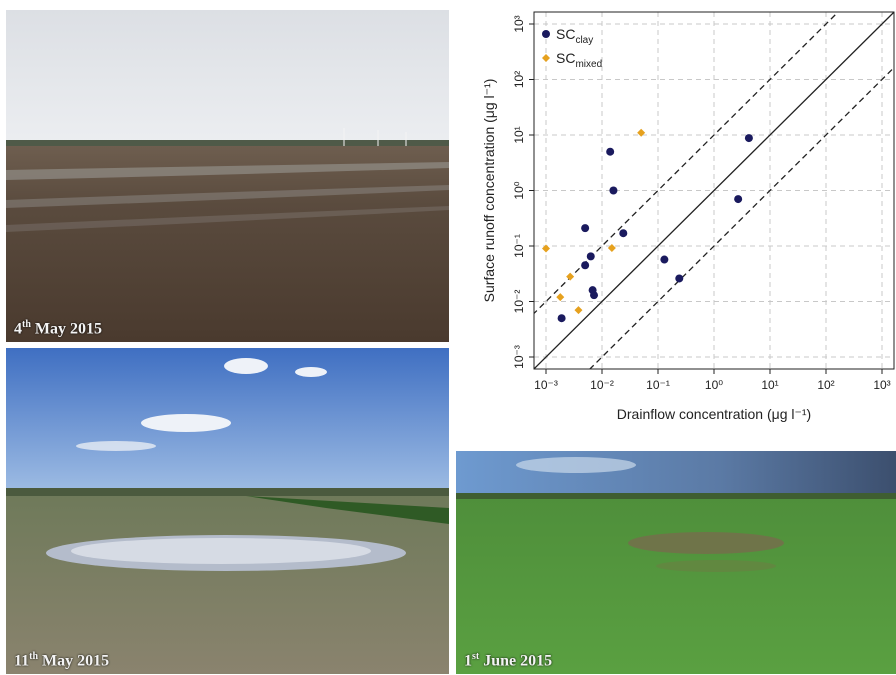 The image size is (896, 675). Describe the element at coordinates (881, 385) in the screenshot. I see `x-tick-label: 10³` at that location.